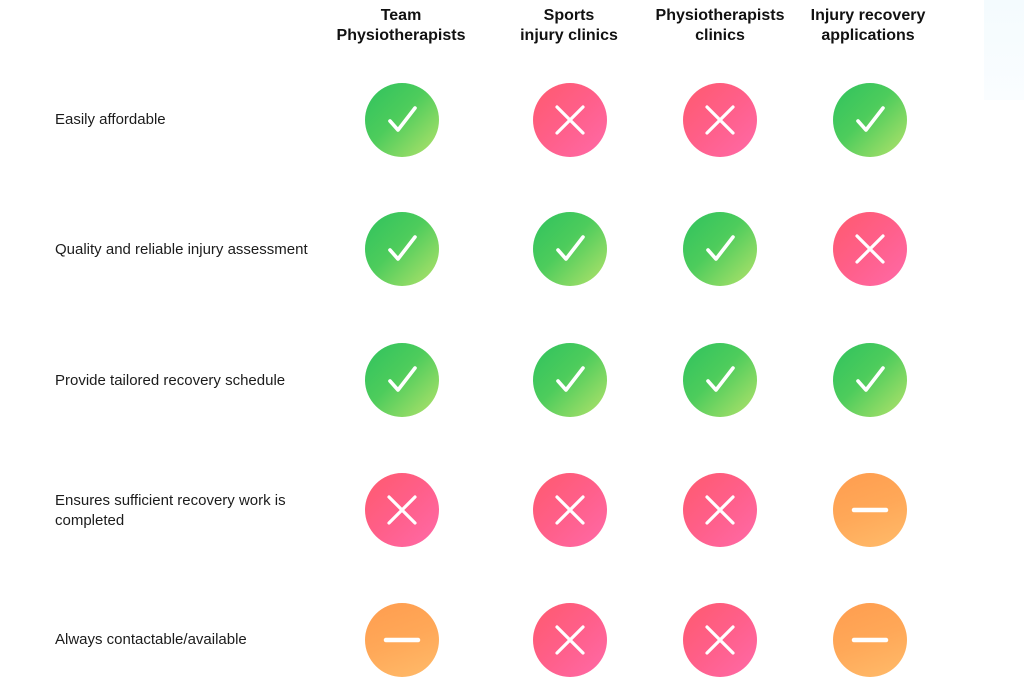 The height and width of the screenshot is (699, 1024). Describe the element at coordinates (401, 15) in the screenshot. I see `column-header-line1: Team` at that location.